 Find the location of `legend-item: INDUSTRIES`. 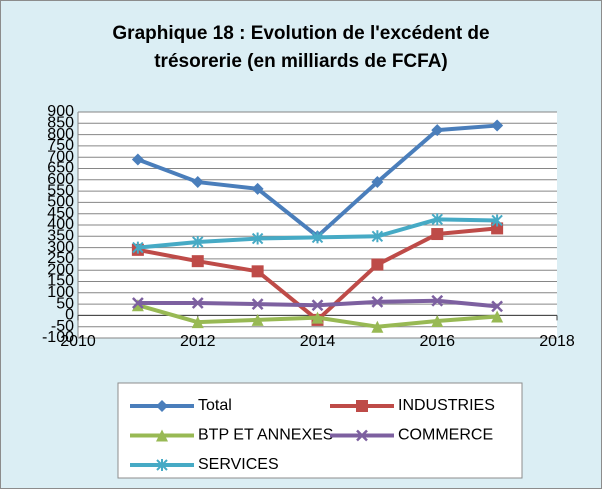

legend-item: INDUSTRIES is located at coordinates (412, 405).